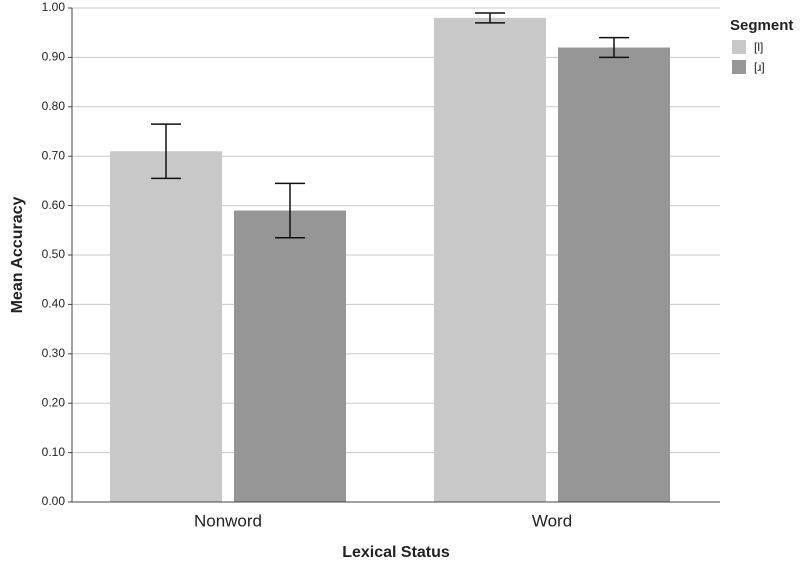 Image resolution: width=809 pixels, height=568 pixels. What do you see at coordinates (54, 304) in the screenshot?
I see `y-tick-label: 0.40` at bounding box center [54, 304].